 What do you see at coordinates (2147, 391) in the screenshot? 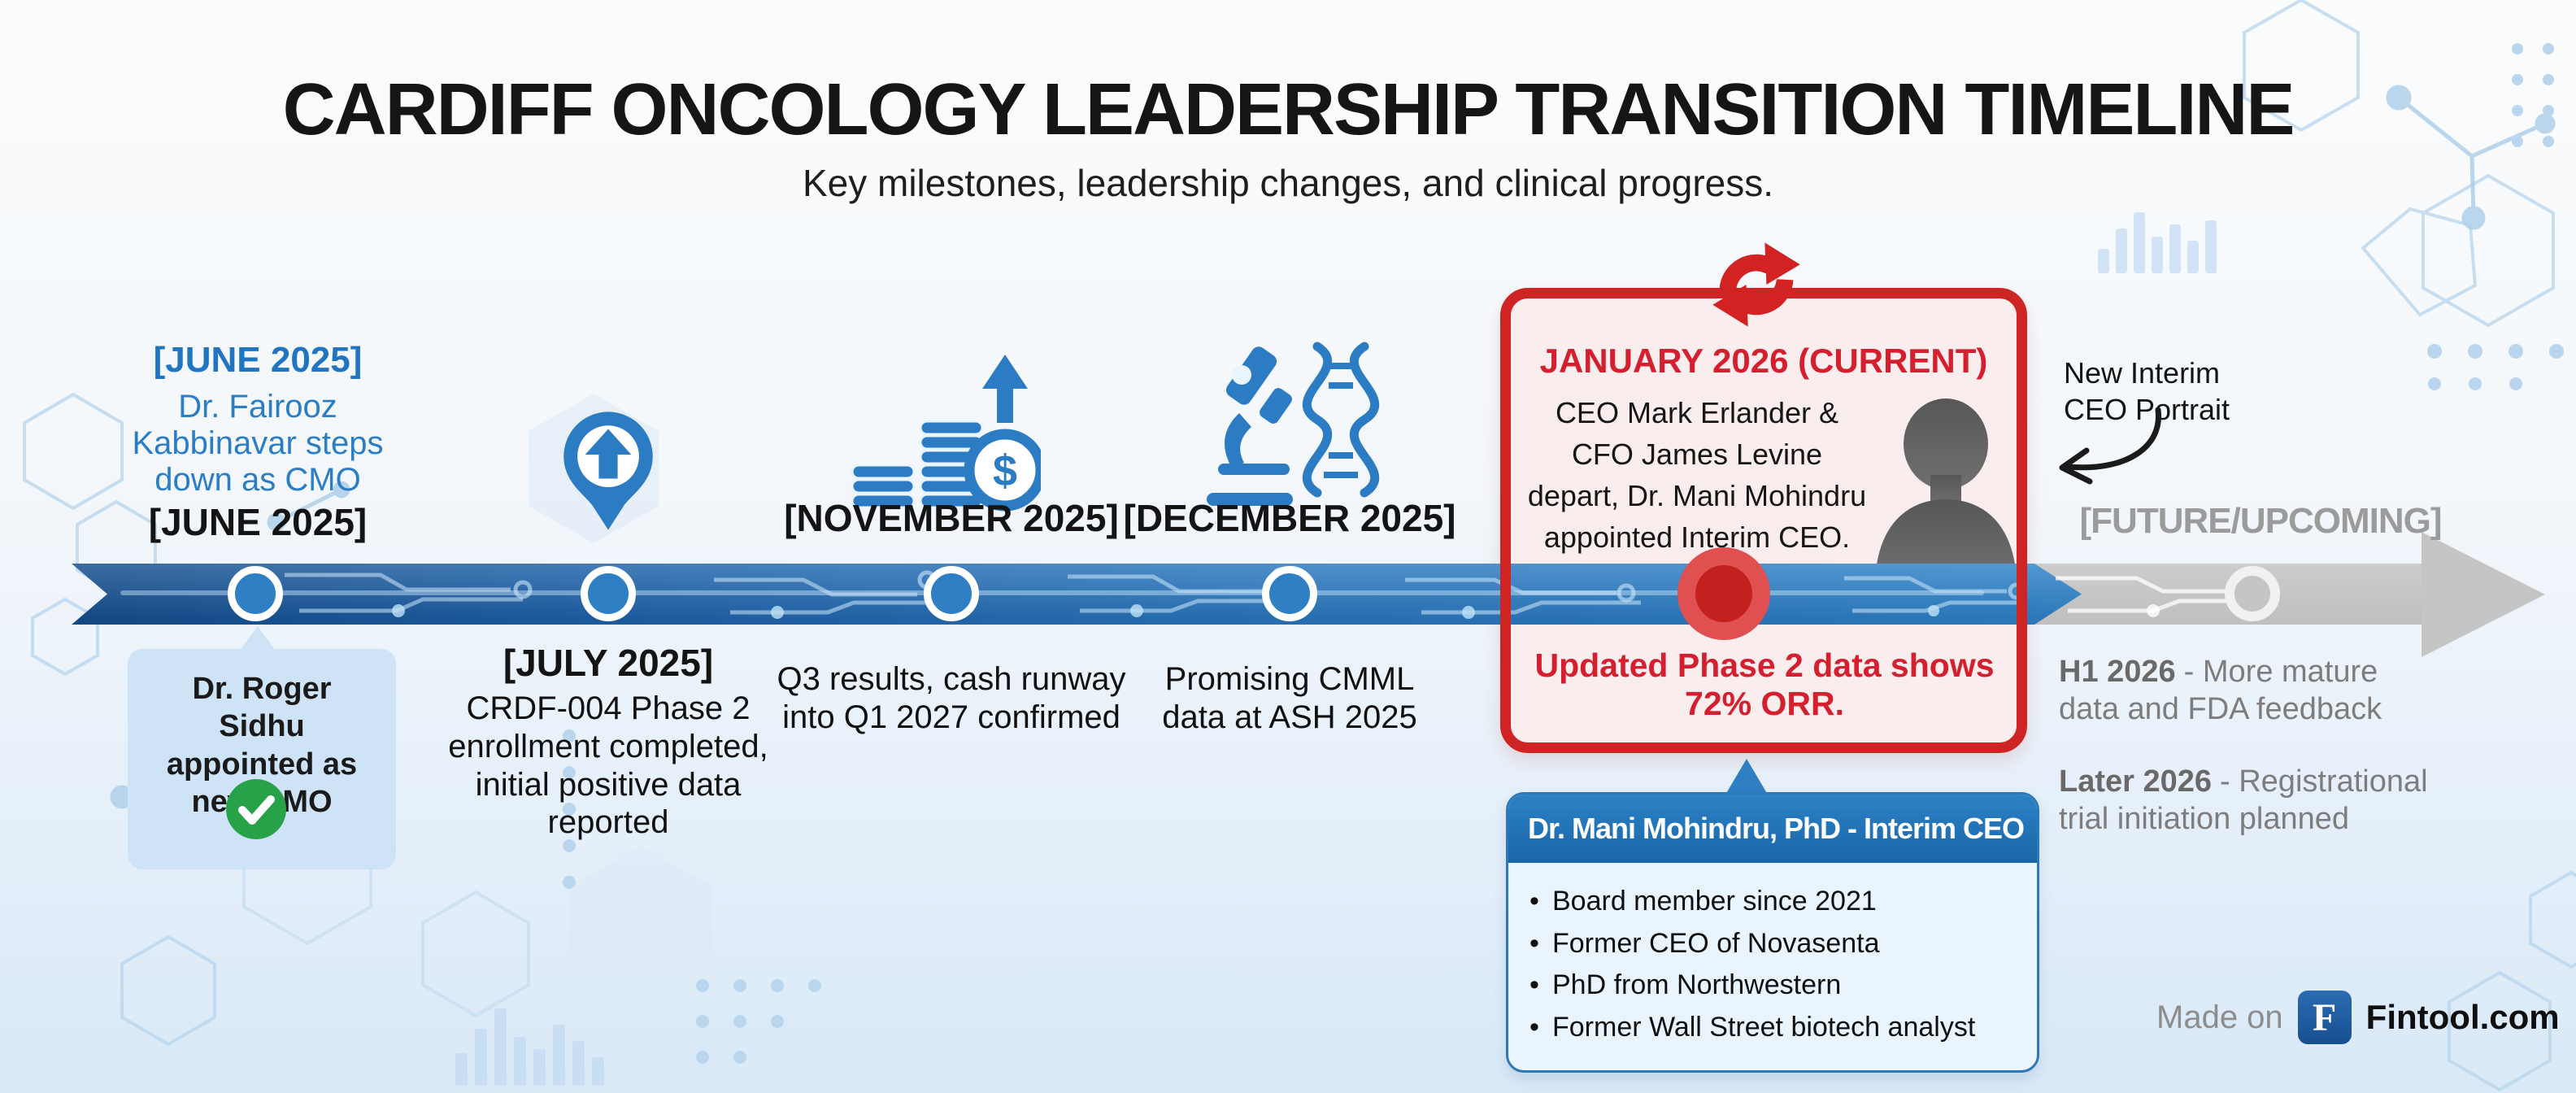
I see `portrait-annotation: New Interim CEO Portrait` at bounding box center [2147, 391].